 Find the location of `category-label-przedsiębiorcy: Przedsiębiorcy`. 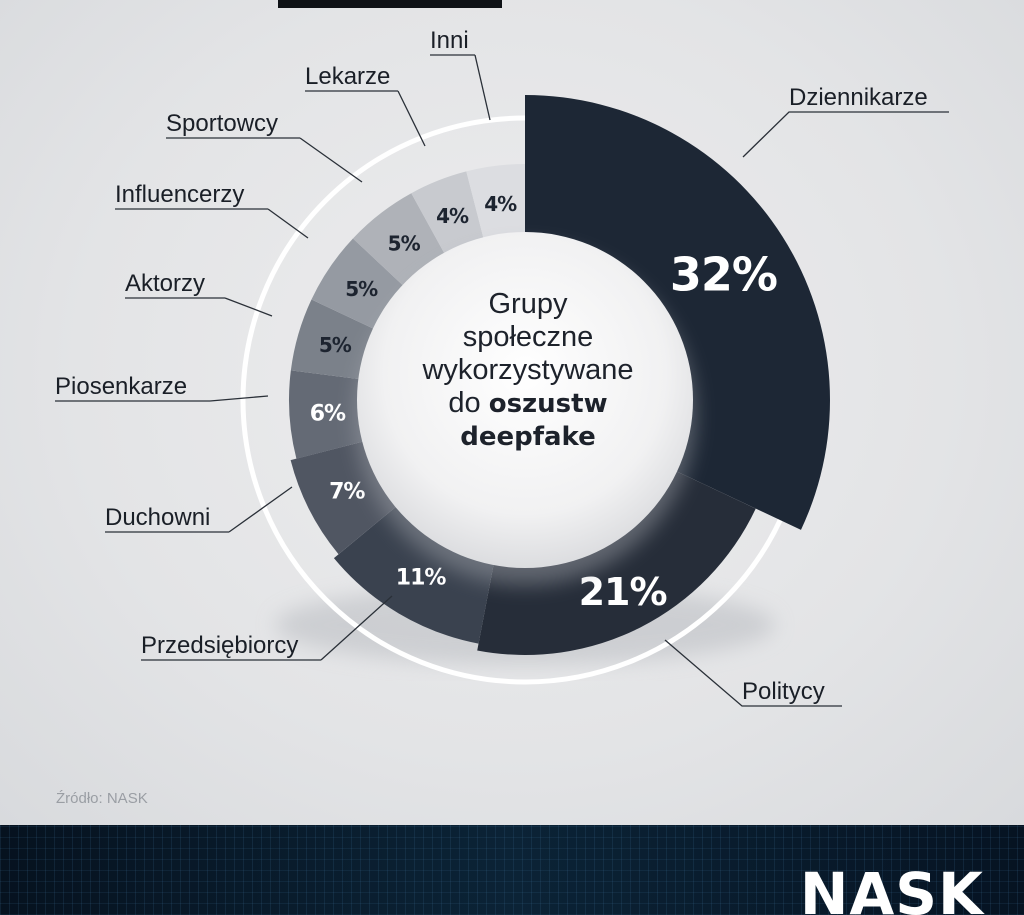

category-label-przedsiębiorcy: Przedsiębiorcy is located at coordinates (219, 645).